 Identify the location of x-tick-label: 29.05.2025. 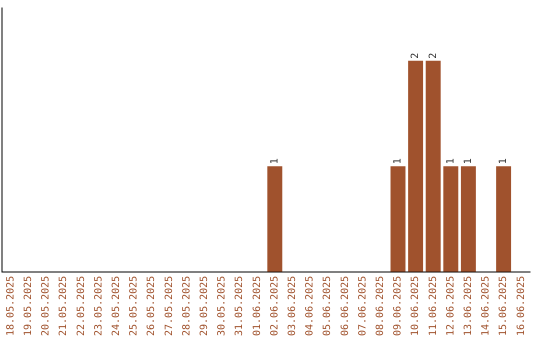
(204, 306).